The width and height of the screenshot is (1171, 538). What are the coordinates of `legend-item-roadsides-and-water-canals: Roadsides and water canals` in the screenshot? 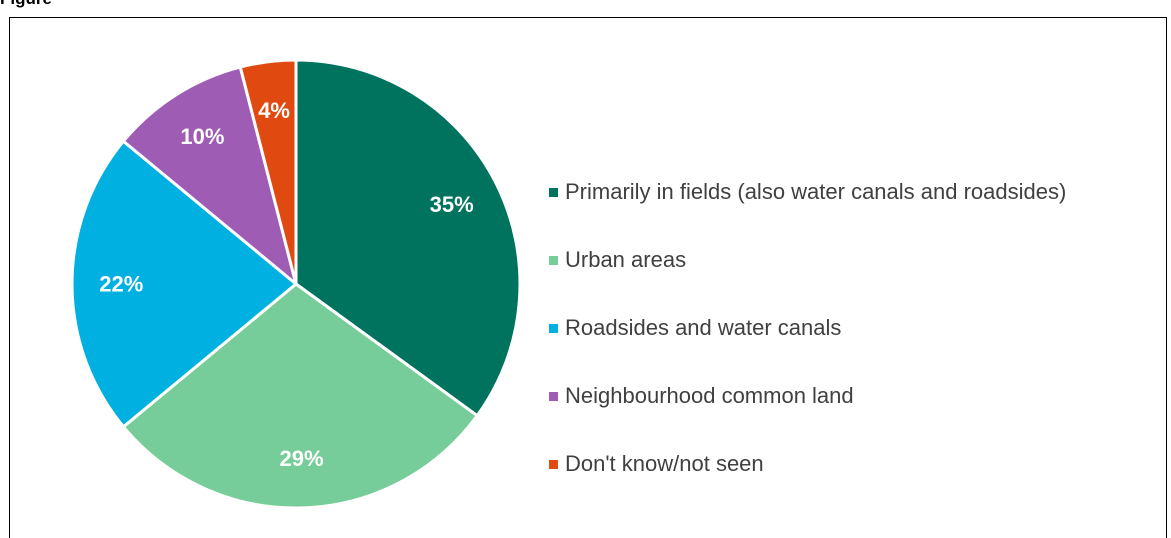 It's located at (807, 328).